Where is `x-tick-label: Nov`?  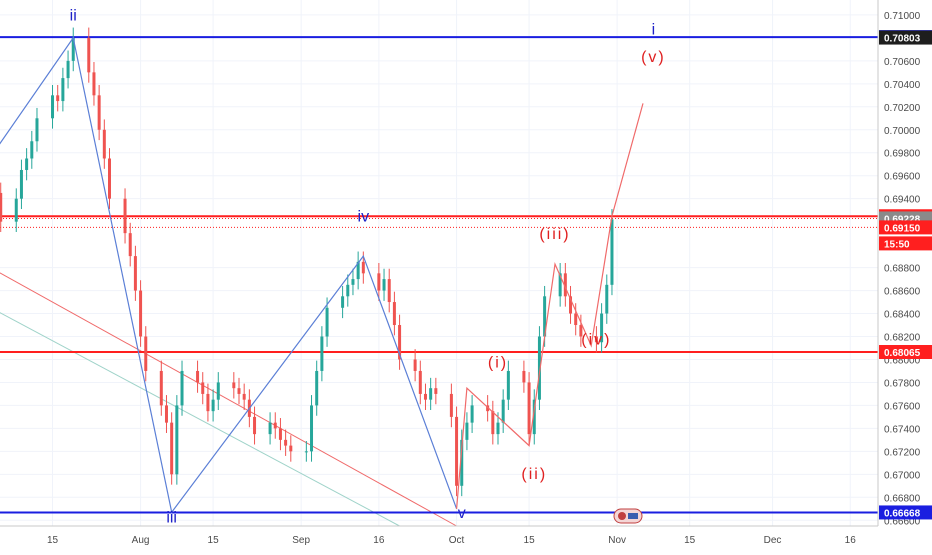
x-tick-label: Nov is located at coordinates (617, 540).